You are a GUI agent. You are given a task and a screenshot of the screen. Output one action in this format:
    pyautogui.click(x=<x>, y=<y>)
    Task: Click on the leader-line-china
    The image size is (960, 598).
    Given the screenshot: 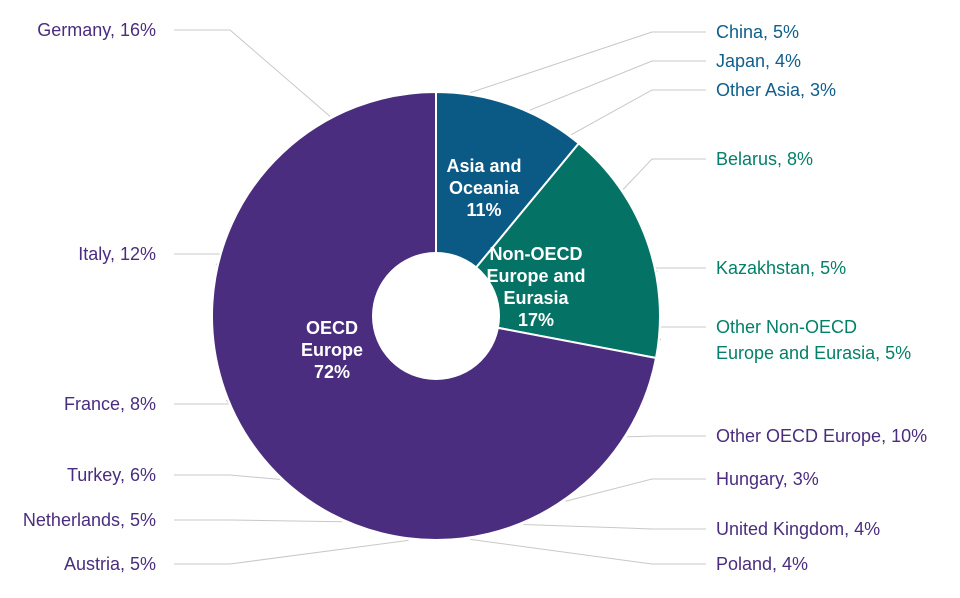 What is the action you would take?
    pyautogui.click(x=588, y=62)
    